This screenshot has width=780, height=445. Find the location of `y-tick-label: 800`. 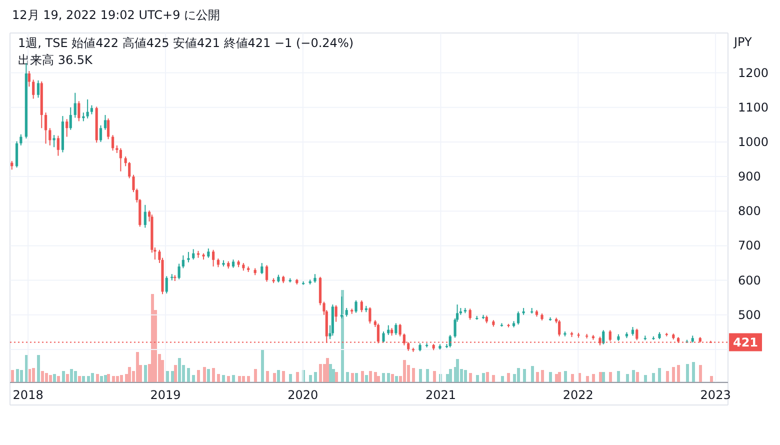

y-tick-label: 800 is located at coordinates (749, 211).